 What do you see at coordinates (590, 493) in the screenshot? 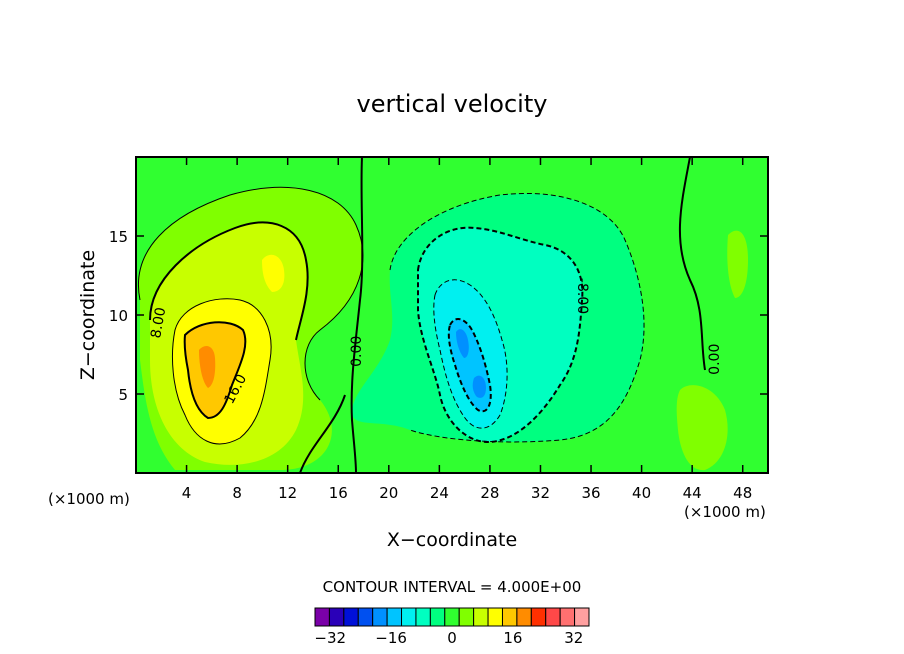
I see `x-tick-label: 36` at bounding box center [590, 493].